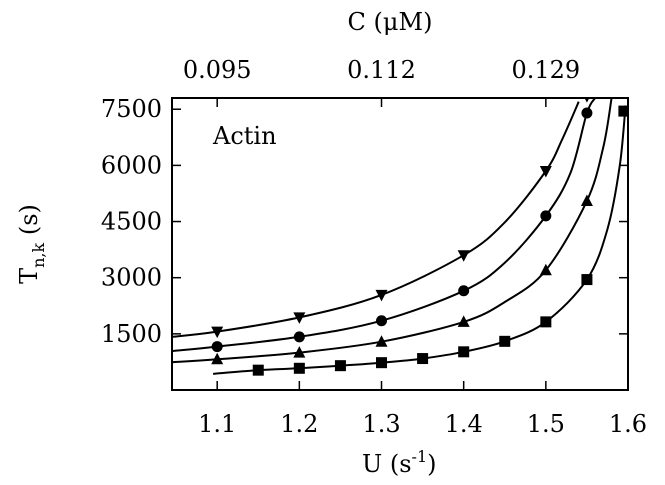 Image resolution: width=665 pixels, height=485 pixels. What do you see at coordinates (420, 456) in the screenshot?
I see `x-axis-title-sup: -1` at bounding box center [420, 456].